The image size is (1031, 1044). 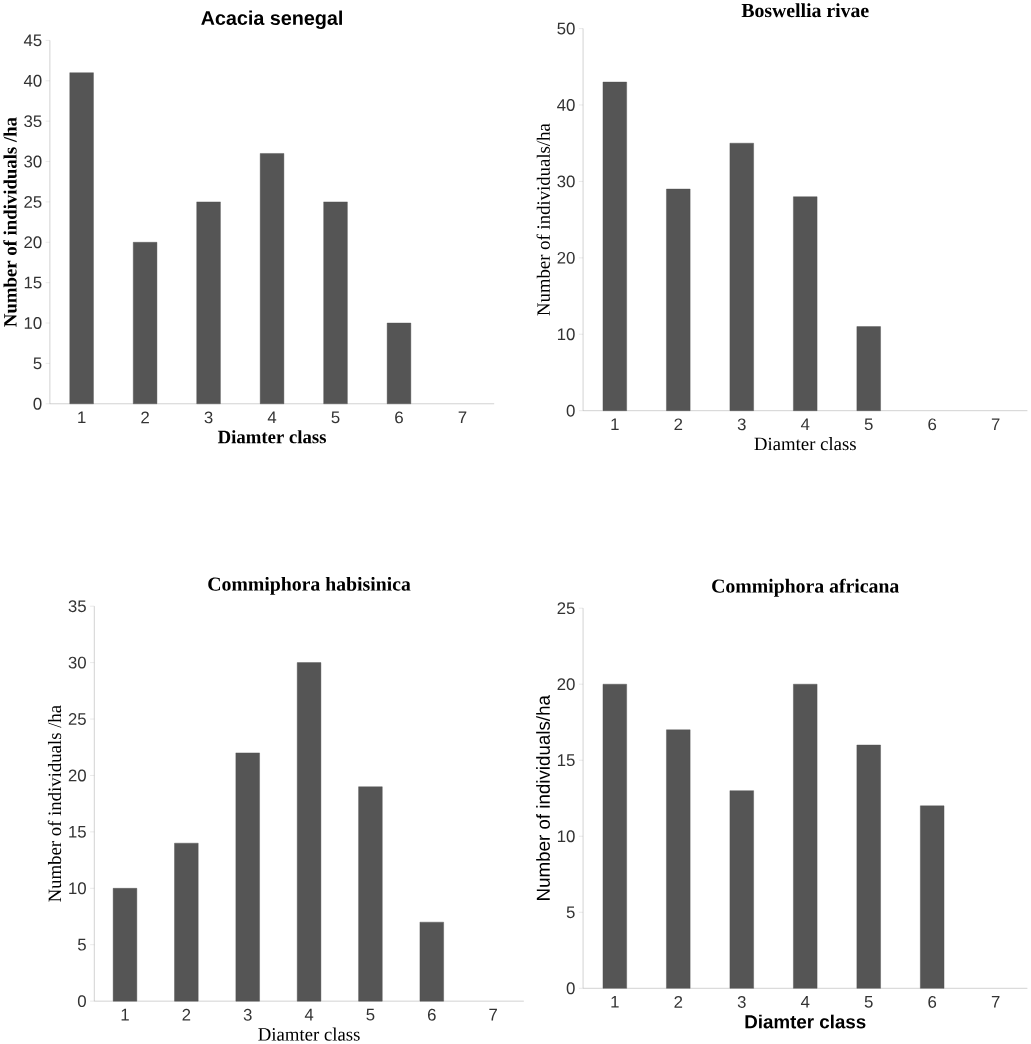 What do you see at coordinates (805, 10) in the screenshot?
I see `chart-title: Boswellia rivae` at bounding box center [805, 10].